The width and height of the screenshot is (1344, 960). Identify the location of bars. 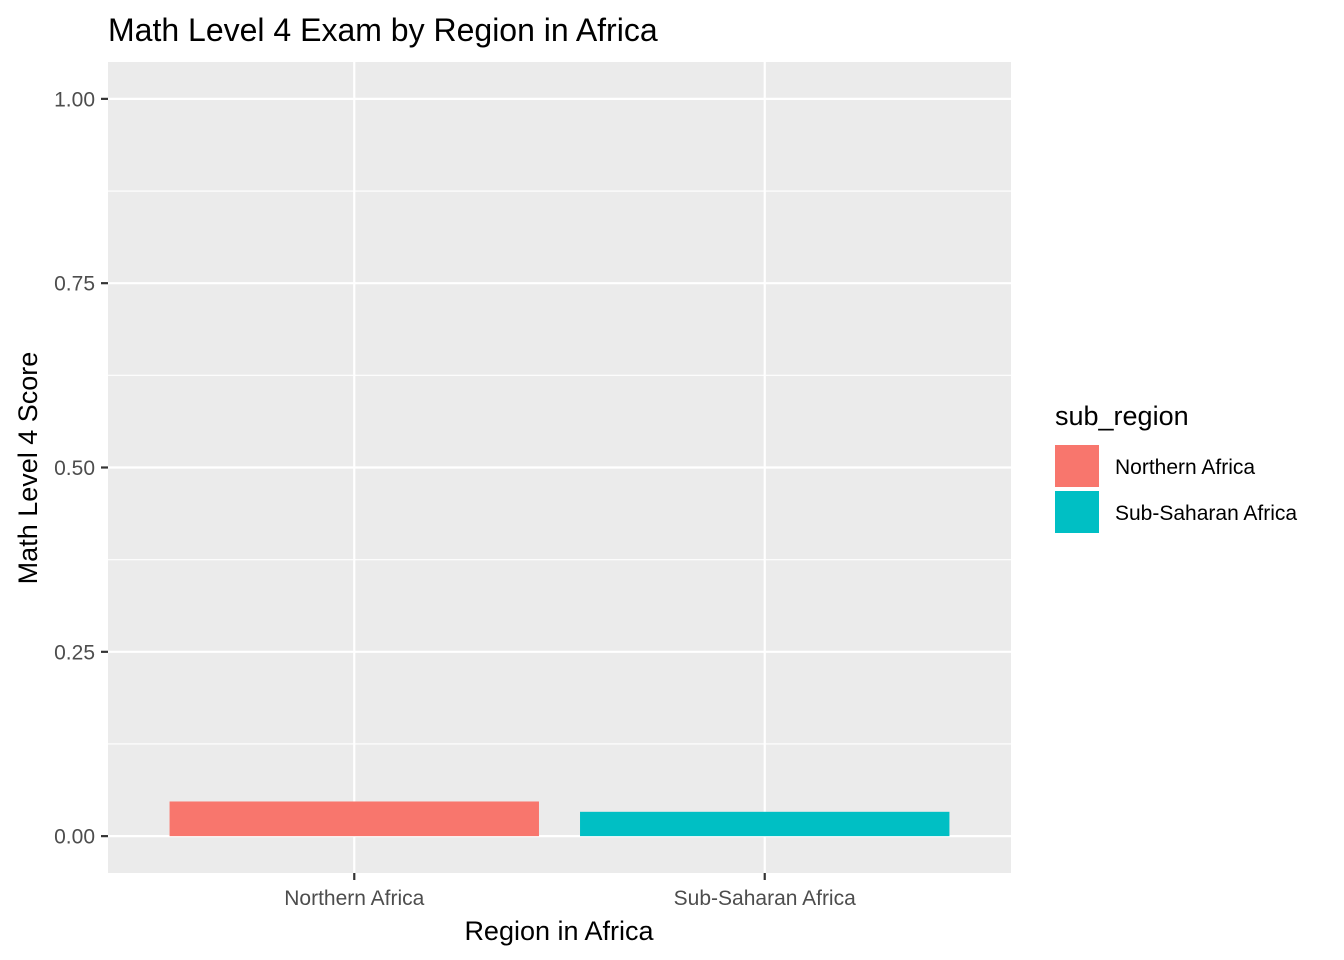
(559, 819).